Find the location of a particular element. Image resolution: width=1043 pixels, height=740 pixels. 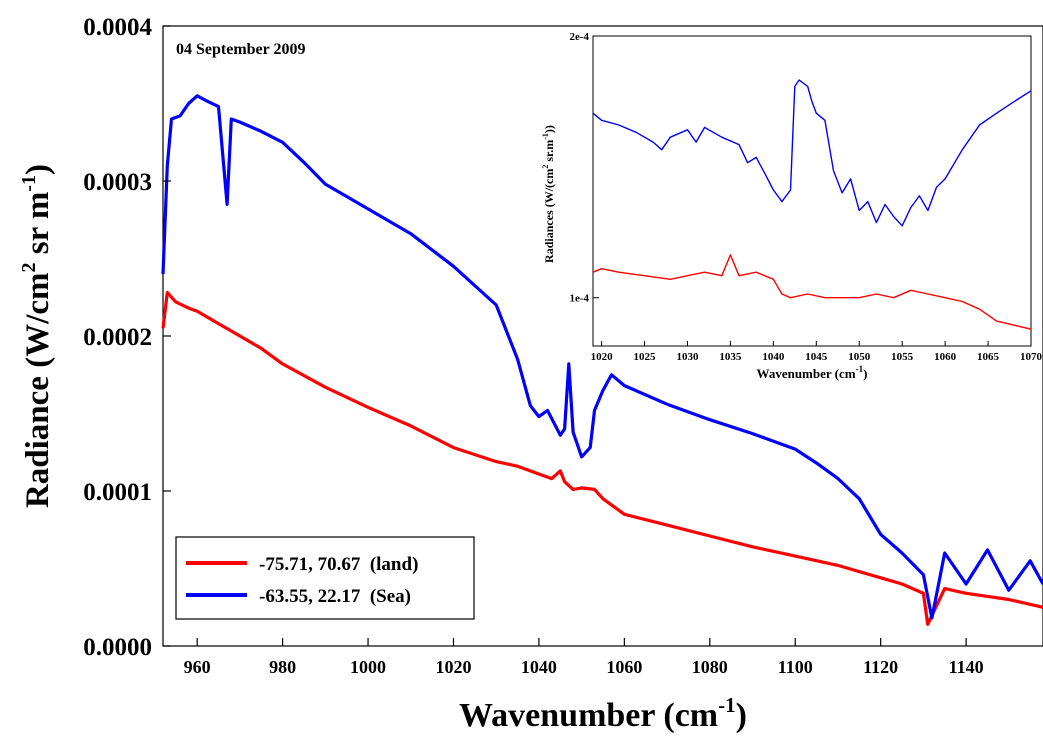

inset-x-tick-label: 1040 is located at coordinates (773, 357).